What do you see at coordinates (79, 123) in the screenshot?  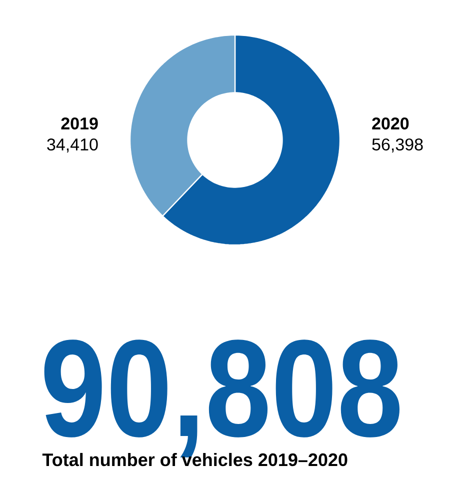 I see `slice-label: 2019` at bounding box center [79, 123].